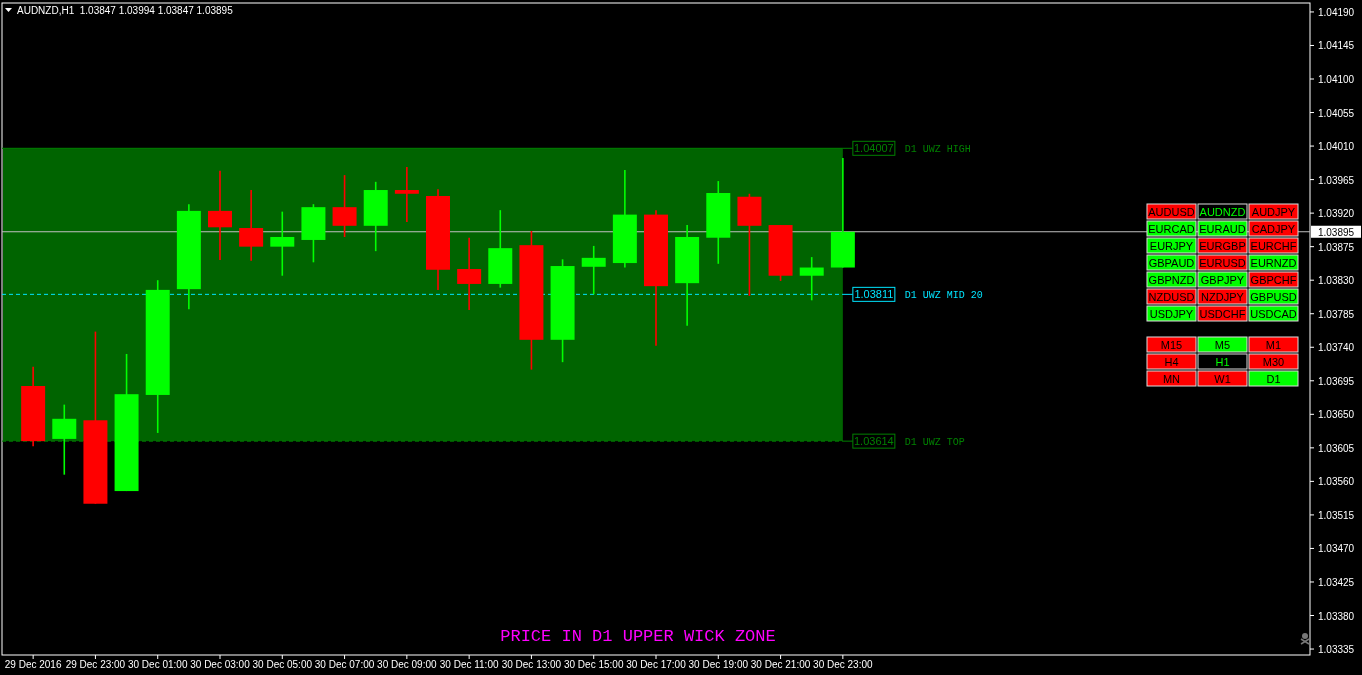  What do you see at coordinates (1222, 344) in the screenshot?
I see `category-label: M5` at bounding box center [1222, 344].